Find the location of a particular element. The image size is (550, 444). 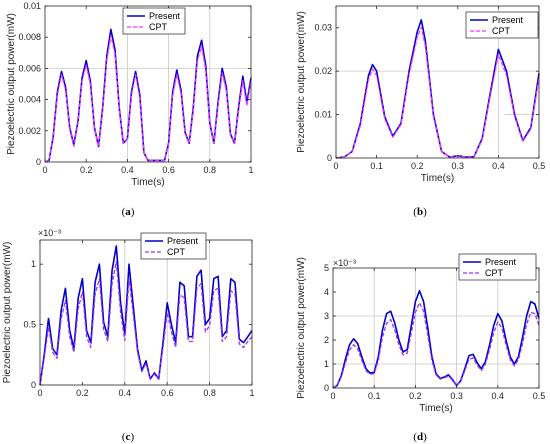

panel-caption: (a) is located at coordinates (128, 212).